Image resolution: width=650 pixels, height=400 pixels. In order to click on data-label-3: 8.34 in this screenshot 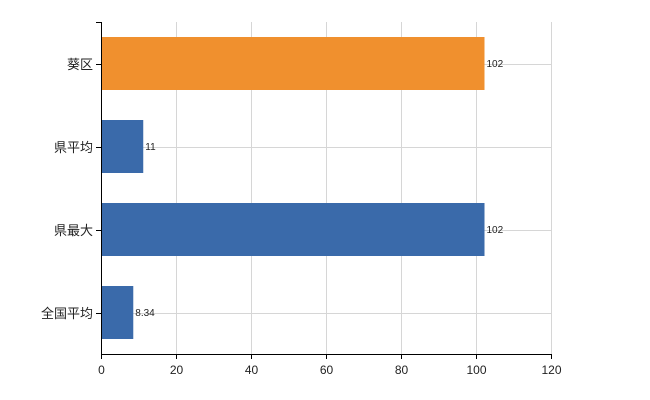, I will do `click(145, 313)`.